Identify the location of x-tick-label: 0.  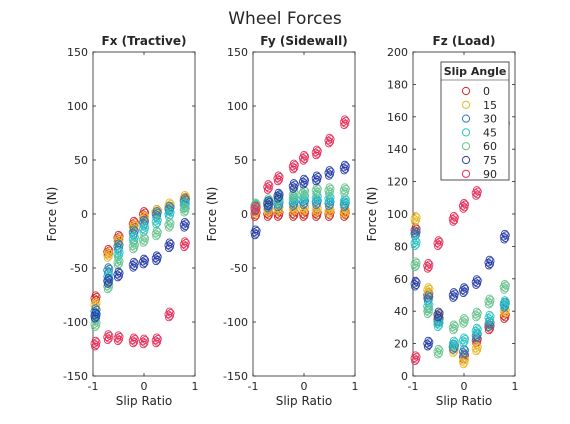
(464, 386).